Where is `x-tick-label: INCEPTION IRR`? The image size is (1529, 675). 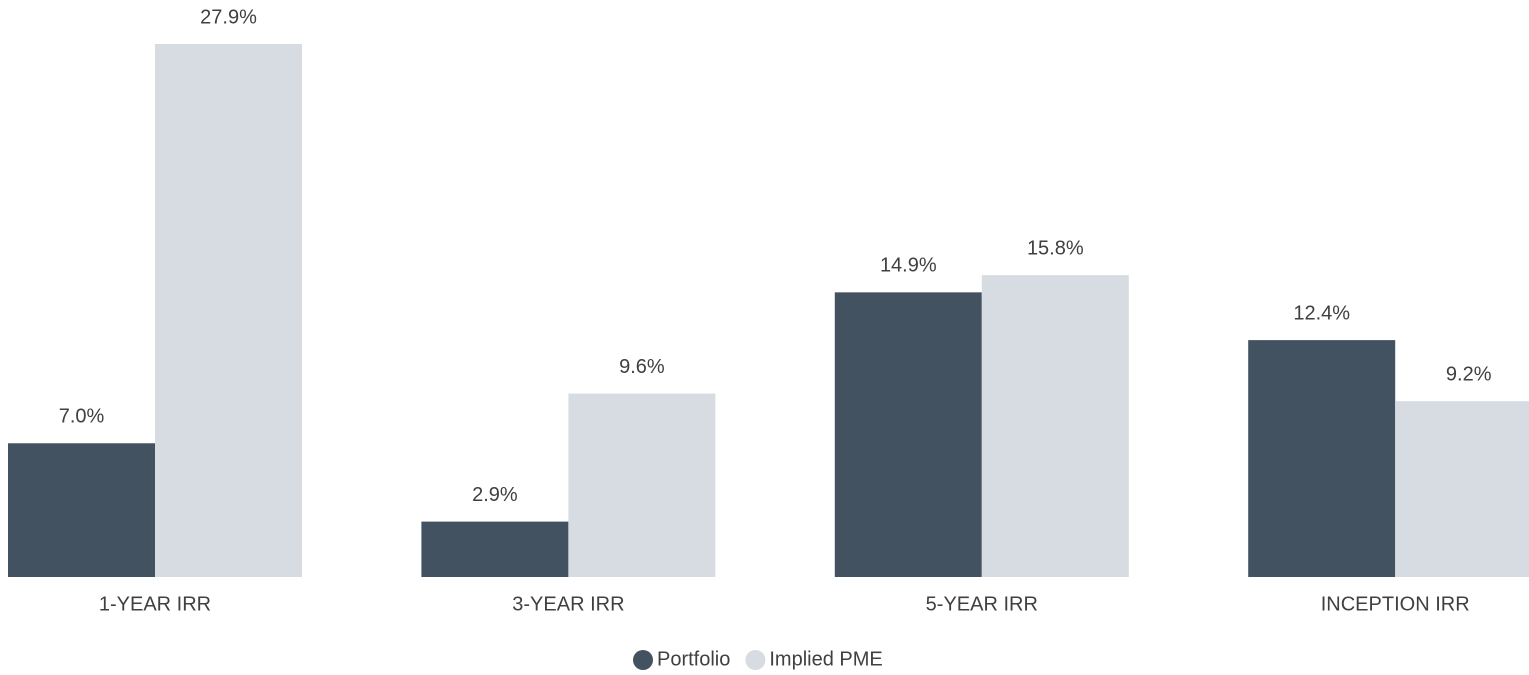
x-tick-label: INCEPTION IRR is located at coordinates (1395, 604).